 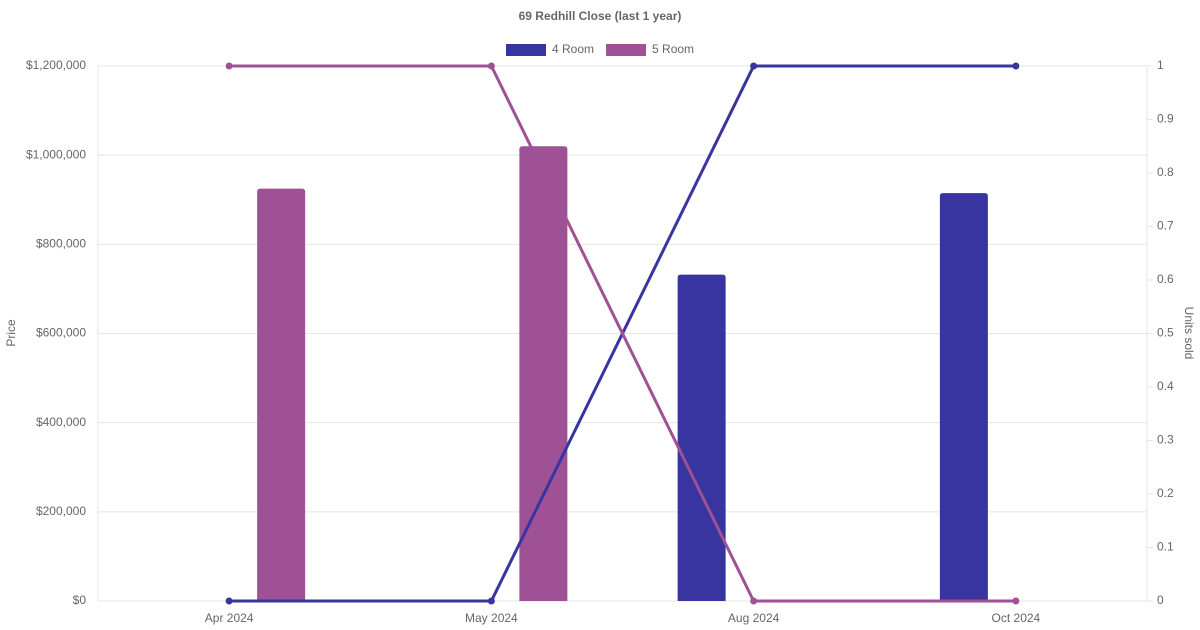 I want to click on y2-axis-title: Units sold, so click(x=1189, y=333).